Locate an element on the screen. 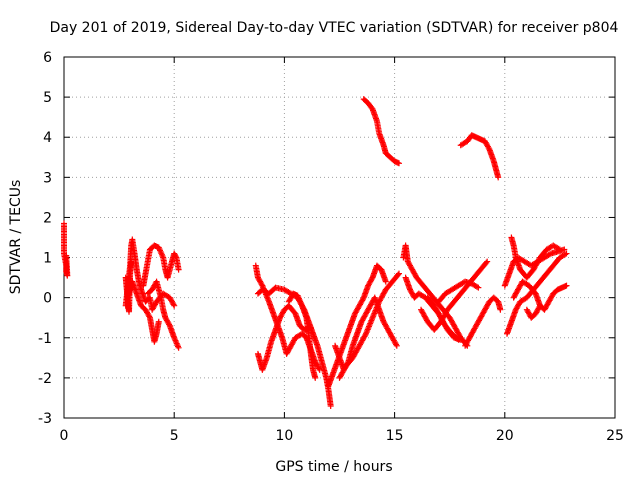 The height and width of the screenshot is (480, 640). y-tick-label: 6 is located at coordinates (47, 58).